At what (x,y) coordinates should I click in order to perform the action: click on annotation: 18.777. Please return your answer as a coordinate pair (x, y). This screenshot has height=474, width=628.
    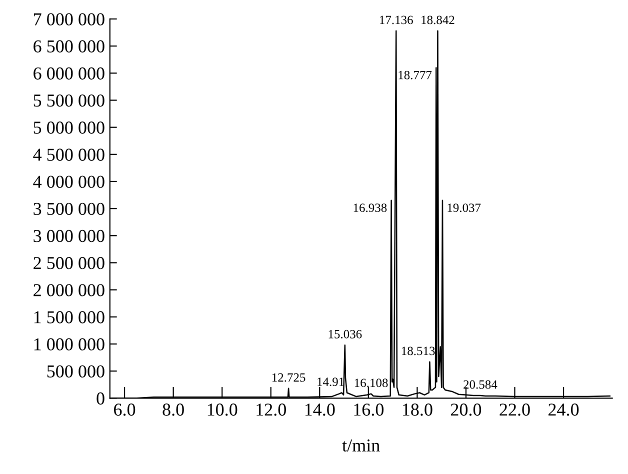
    Looking at the image, I should click on (415, 75).